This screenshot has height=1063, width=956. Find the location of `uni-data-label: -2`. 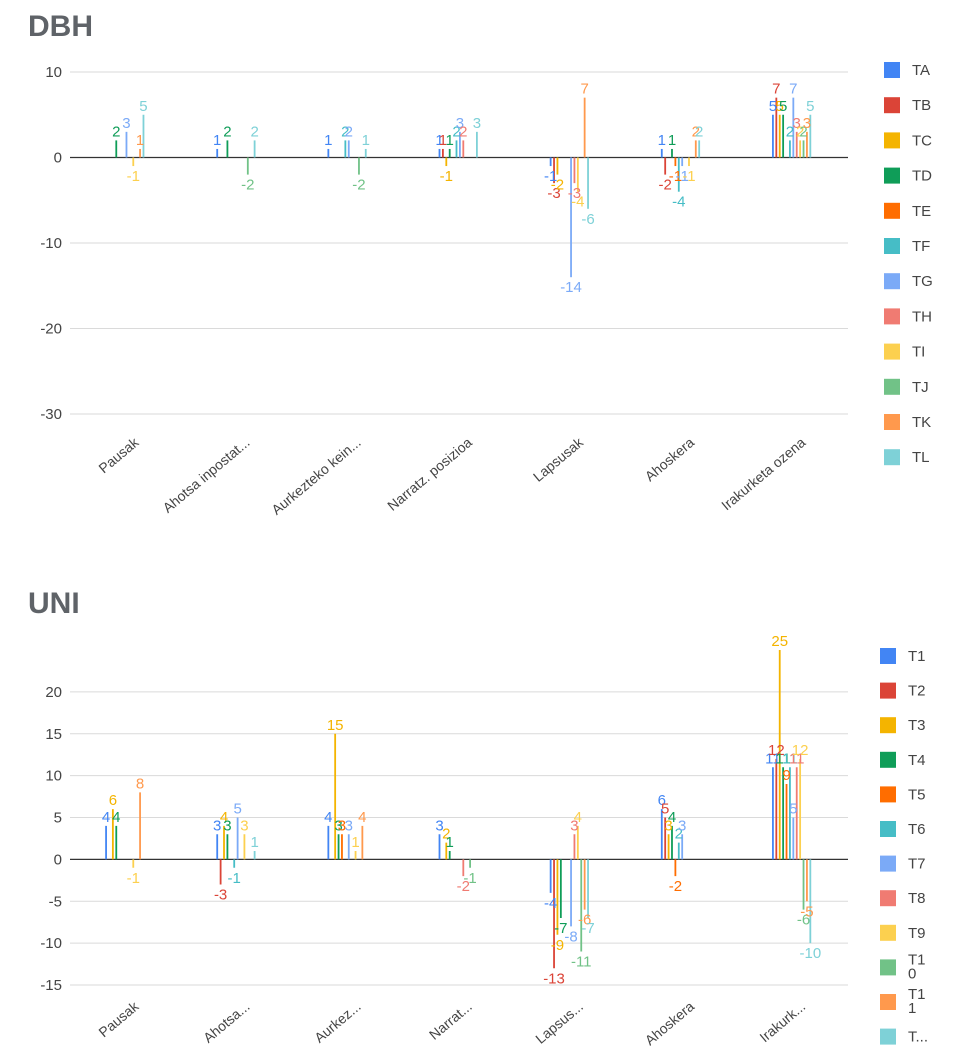

uni-data-label: -2 is located at coordinates (463, 886).